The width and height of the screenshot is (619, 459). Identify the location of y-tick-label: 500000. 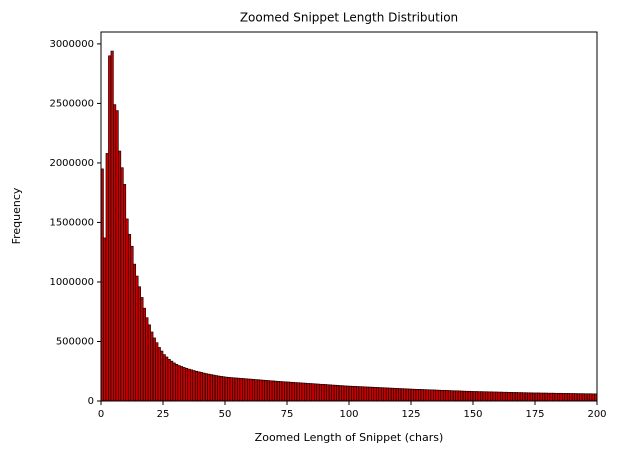
(75, 341).